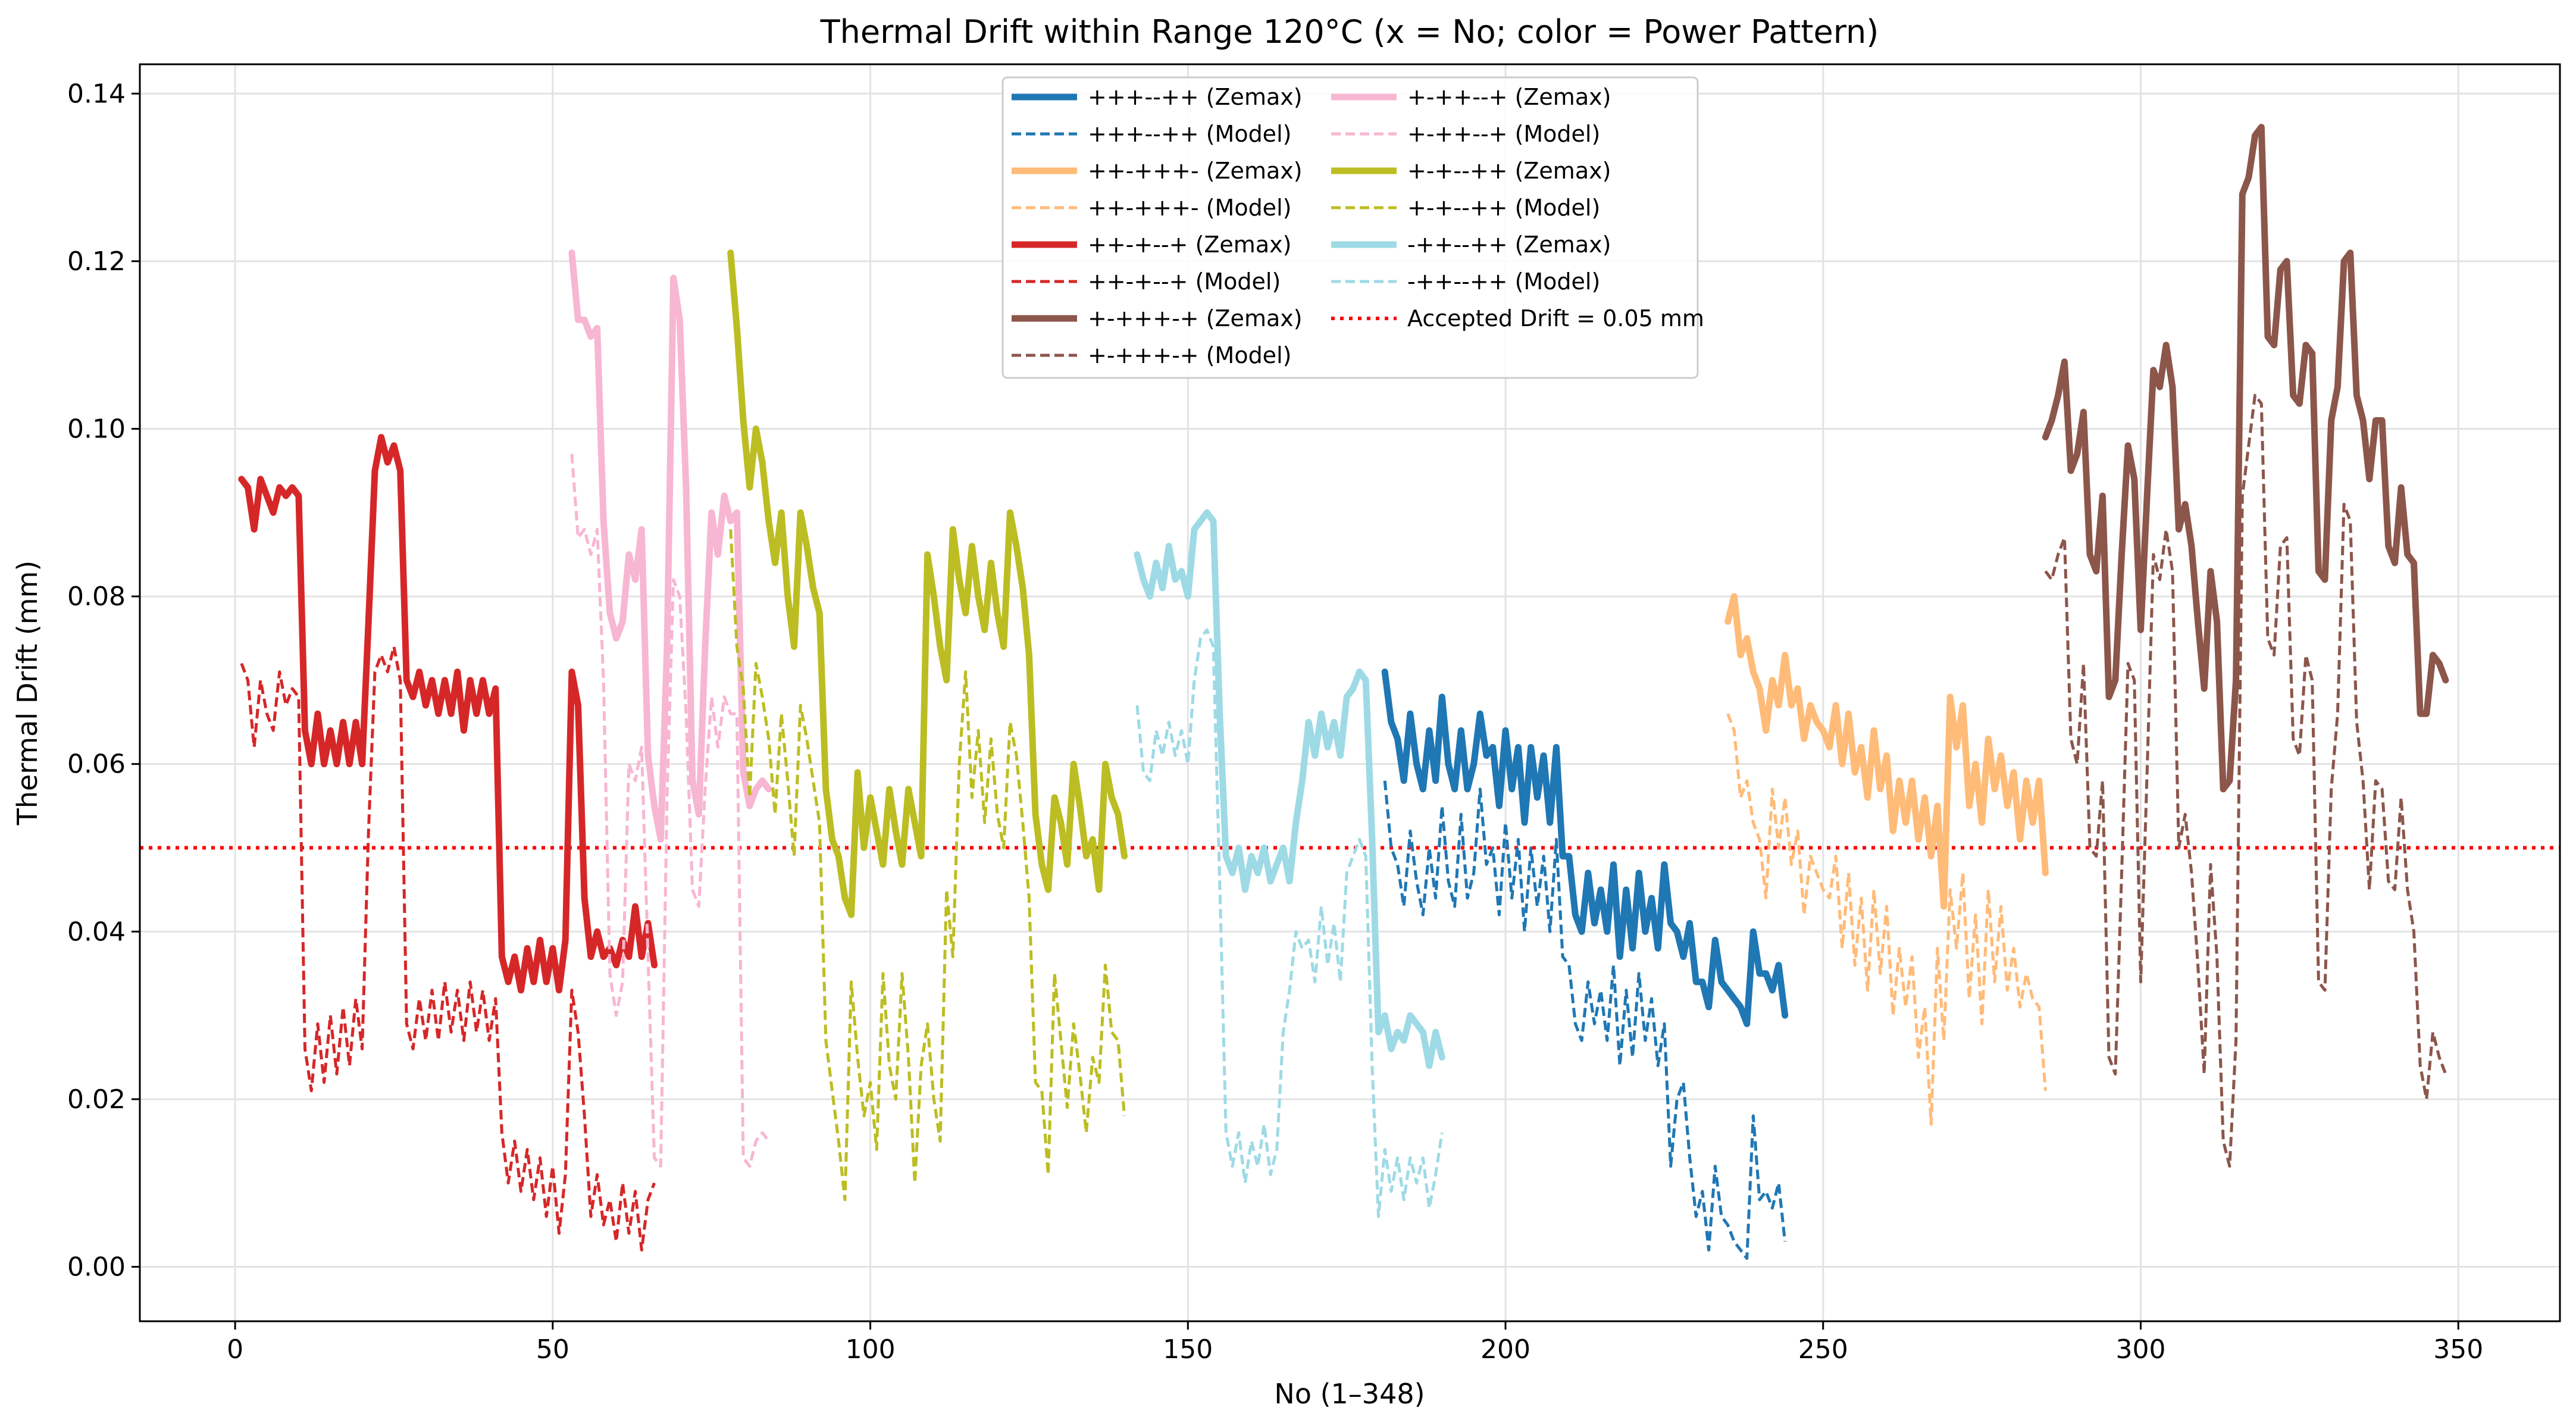 The height and width of the screenshot is (1426, 2576). What do you see at coordinates (552, 1349) in the screenshot?
I see `x-tick-label: 50` at bounding box center [552, 1349].